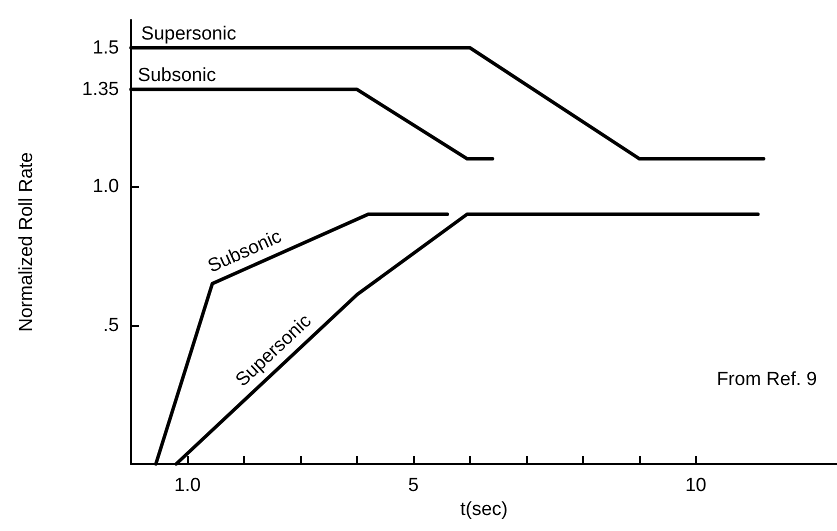  Describe the element at coordinates (188, 33) in the screenshot. I see `series-label: Supersonic` at that location.